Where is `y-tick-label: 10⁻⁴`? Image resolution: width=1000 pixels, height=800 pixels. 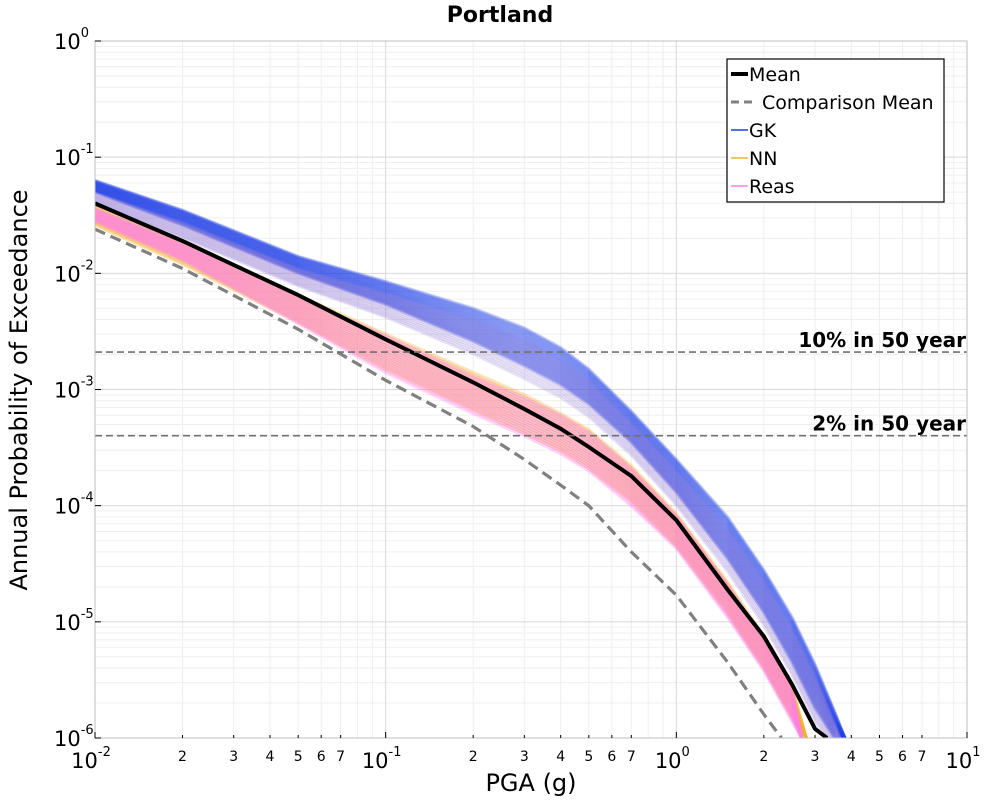 y-tick-label: 10⁻⁴ is located at coordinates (74, 505).